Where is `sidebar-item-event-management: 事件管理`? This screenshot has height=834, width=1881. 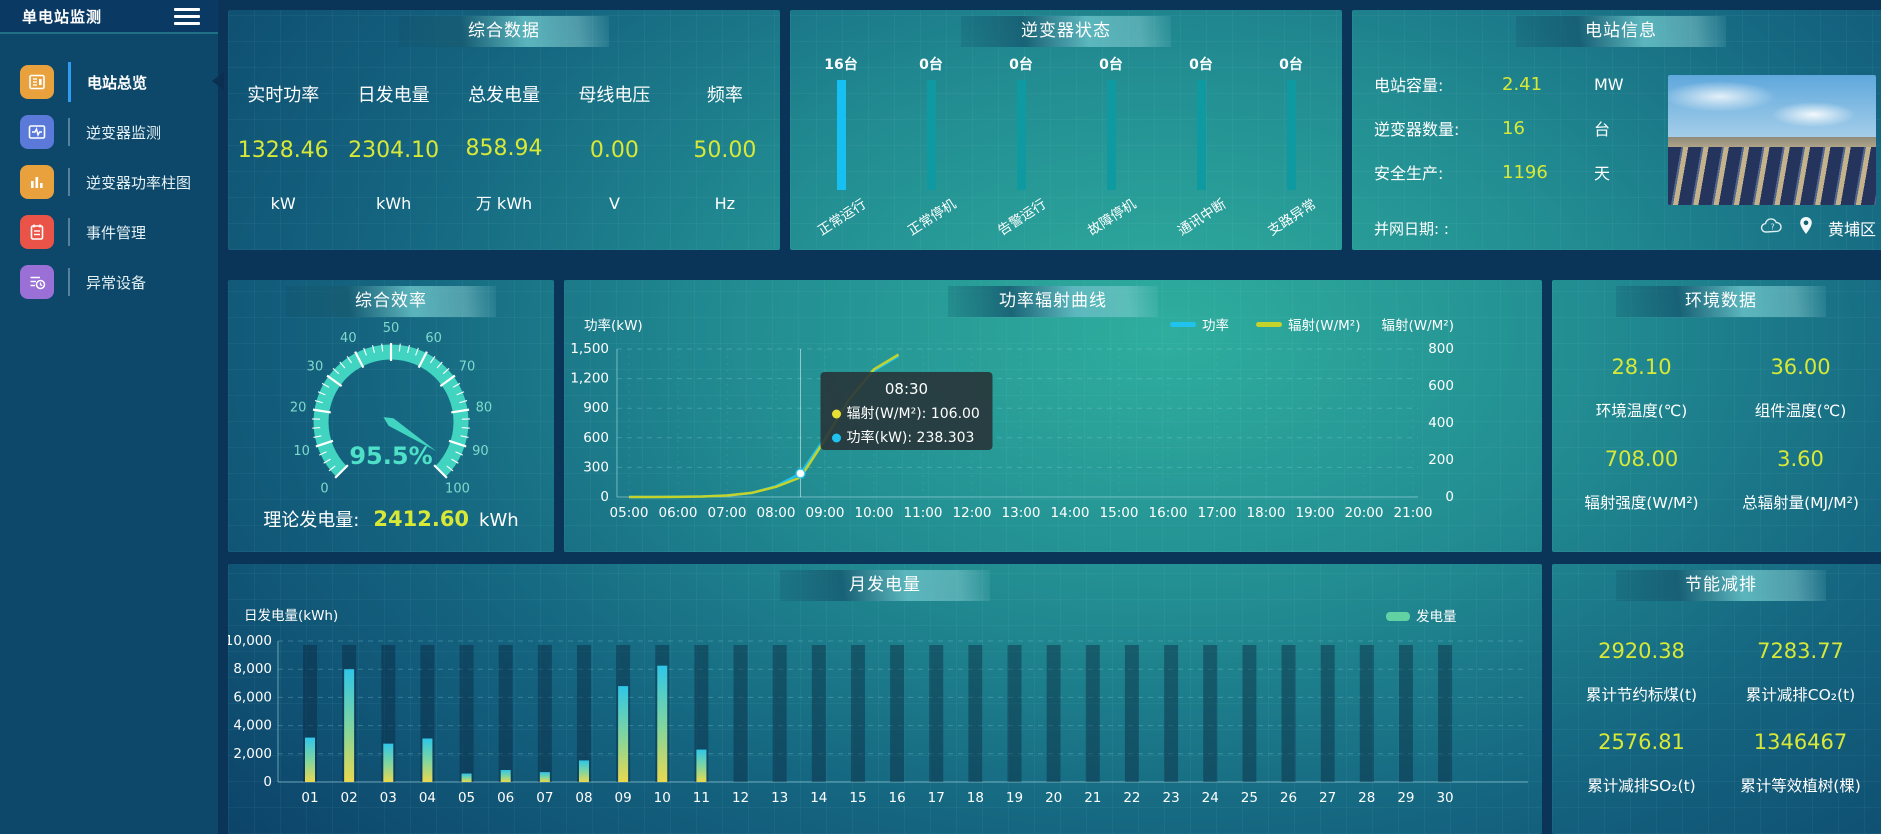 sidebar-item-event-management: 事件管理 is located at coordinates (119, 232).